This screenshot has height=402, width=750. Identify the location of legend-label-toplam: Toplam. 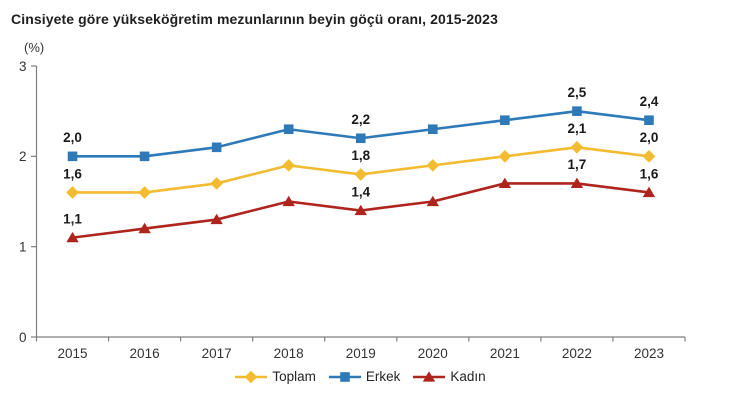
(294, 376).